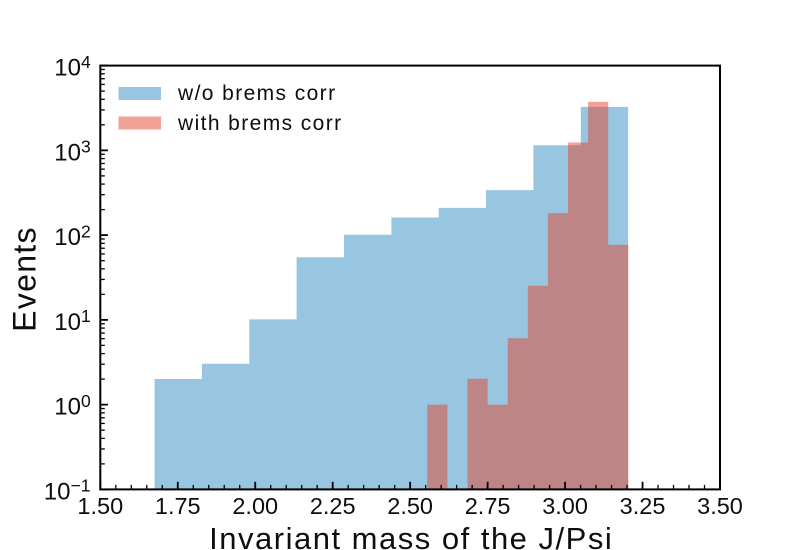 This screenshot has width=800, height=550. What do you see at coordinates (25, 279) in the screenshot?
I see `svg-text: Events` at bounding box center [25, 279].